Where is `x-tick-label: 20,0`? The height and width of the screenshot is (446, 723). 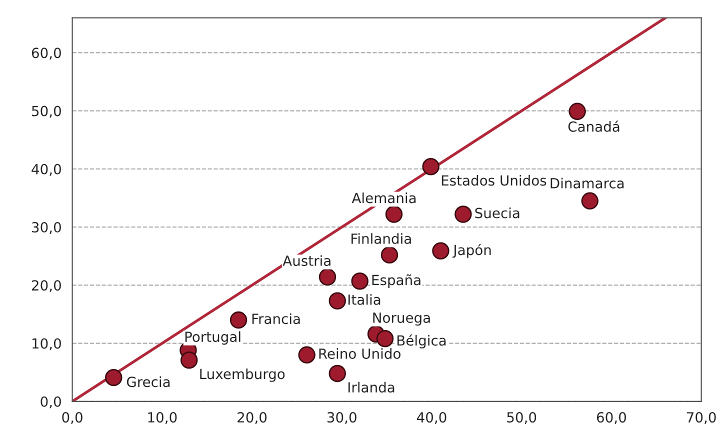 x-tick-label: 20,0 is located at coordinates (252, 418).